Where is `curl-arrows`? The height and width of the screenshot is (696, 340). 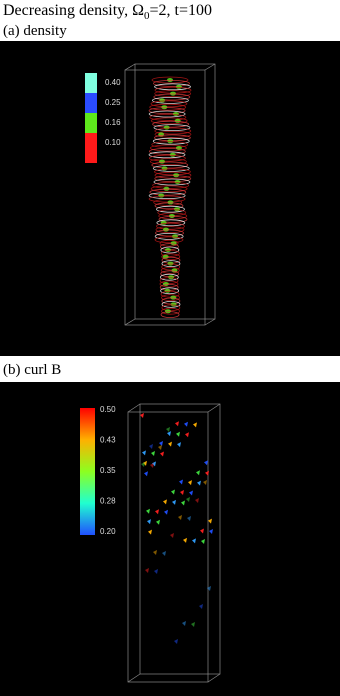 curl-arrows is located at coordinates (176, 528).